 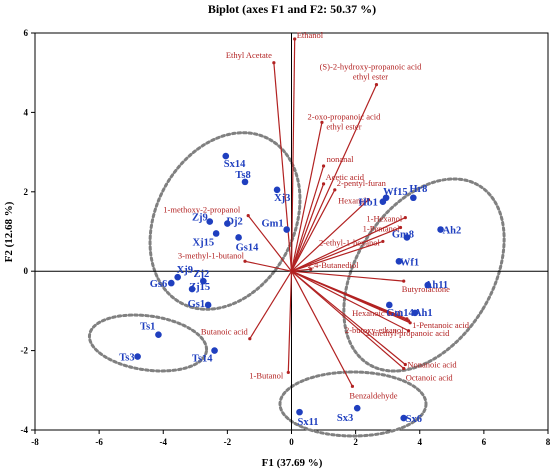 I want to click on x-tick-label: -8, so click(x=35, y=442).